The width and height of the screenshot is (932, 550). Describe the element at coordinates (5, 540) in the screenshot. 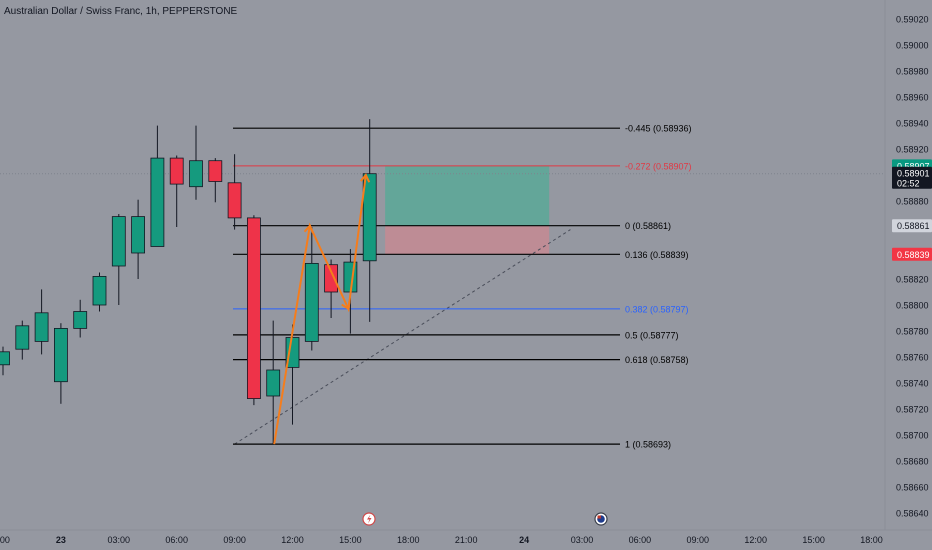

I see `time-tick-label: 0:00` at that location.